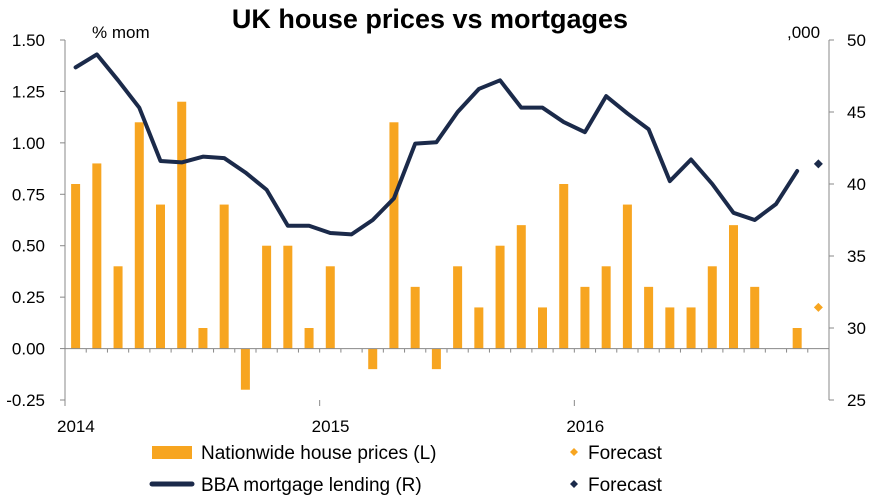 This screenshot has width=886, height=500. What do you see at coordinates (430, 19) in the screenshot?
I see `chart-title: UK house prices vs mortgages` at bounding box center [430, 19].